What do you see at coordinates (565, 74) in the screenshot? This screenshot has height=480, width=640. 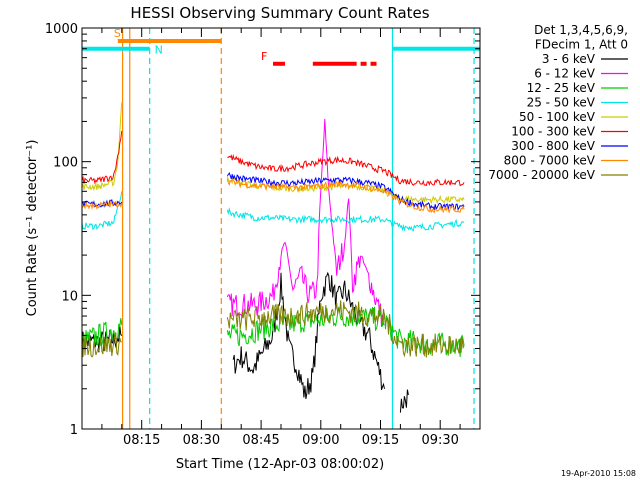 I see `legend-entry-label: 6 - 12 keV` at bounding box center [565, 74].